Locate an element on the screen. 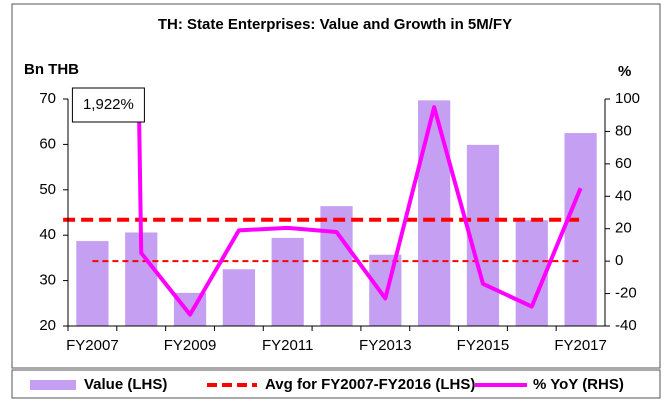 Image resolution: width=669 pixels, height=403 pixels. y2-tick-label: -40 is located at coordinates (626, 325).